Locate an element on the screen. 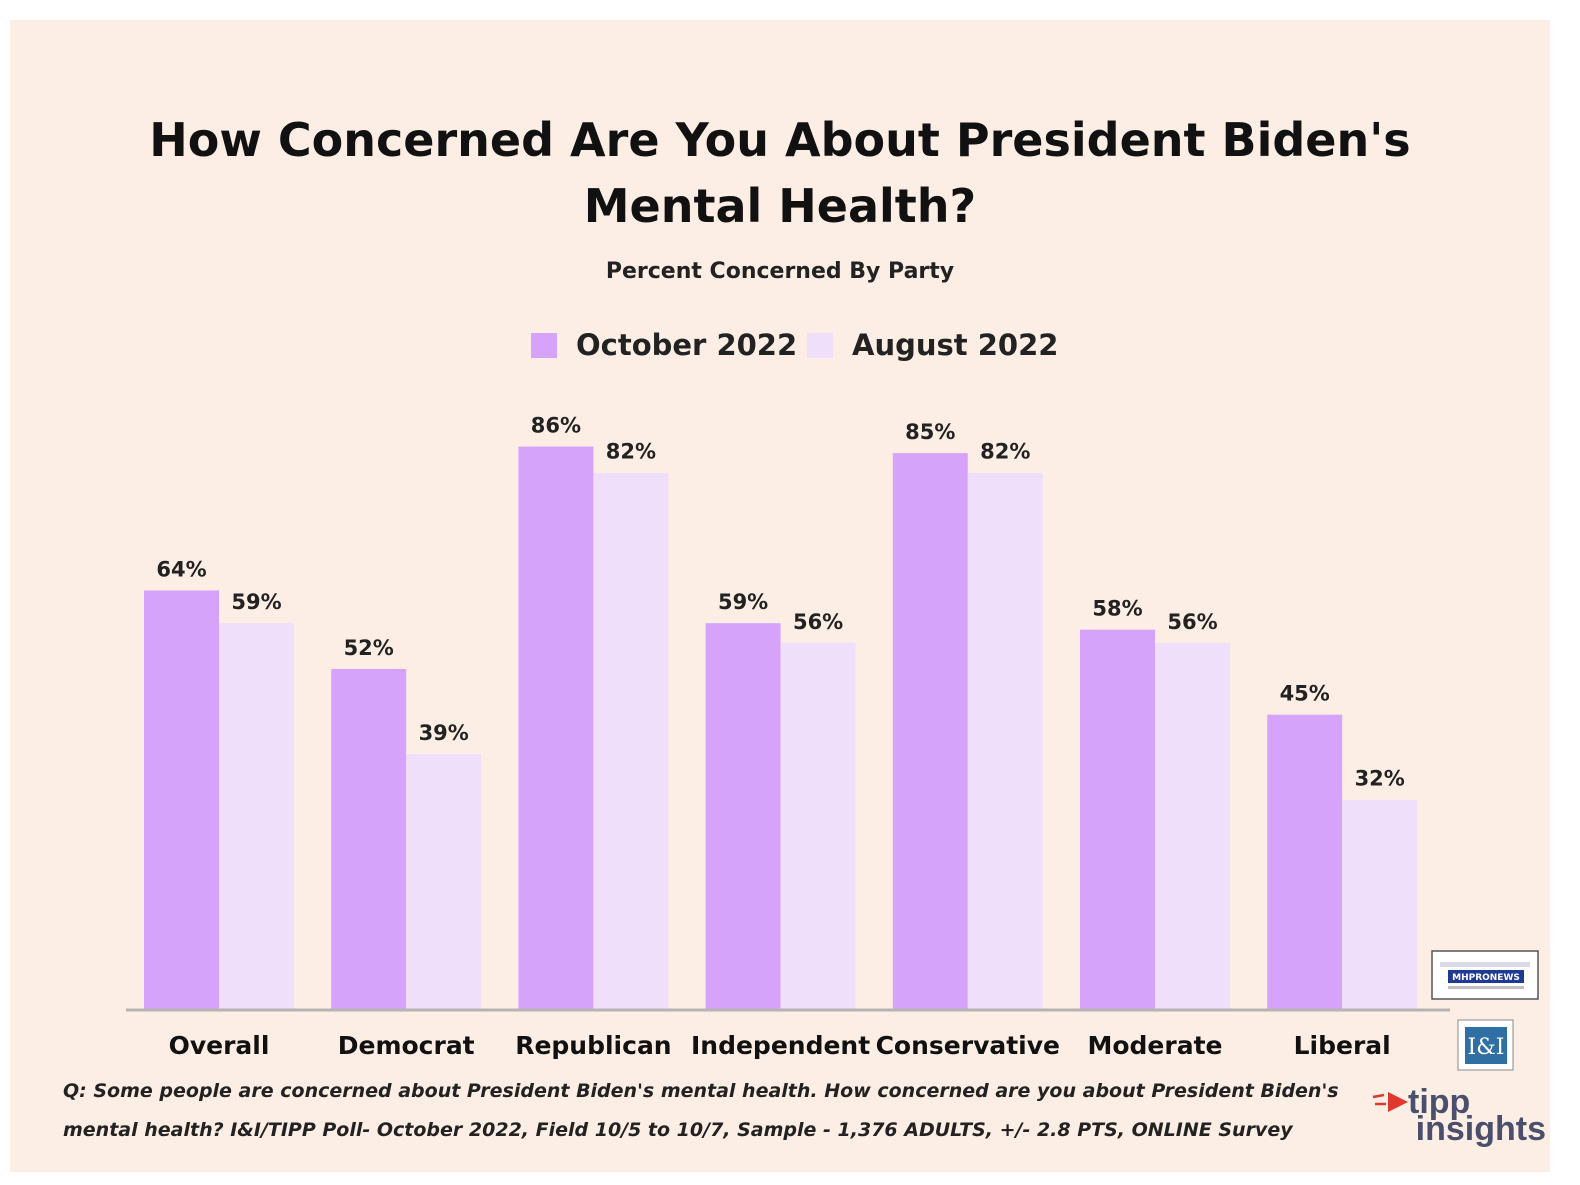  mhpronews-text: MHPRONEWS is located at coordinates (1486, 978).